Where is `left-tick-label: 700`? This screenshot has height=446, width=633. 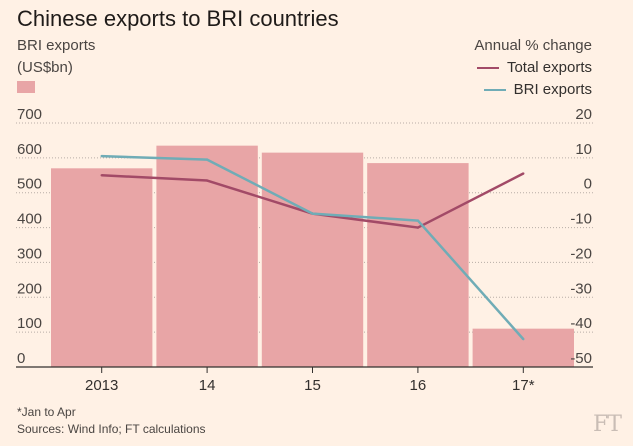 left-tick-label: 700 is located at coordinates (29, 114).